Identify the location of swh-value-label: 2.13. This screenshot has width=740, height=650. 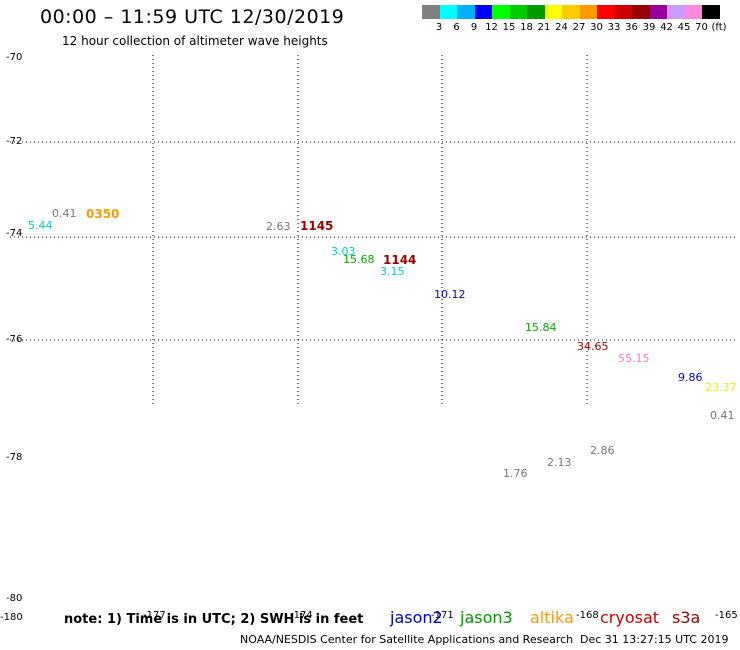
(559, 462).